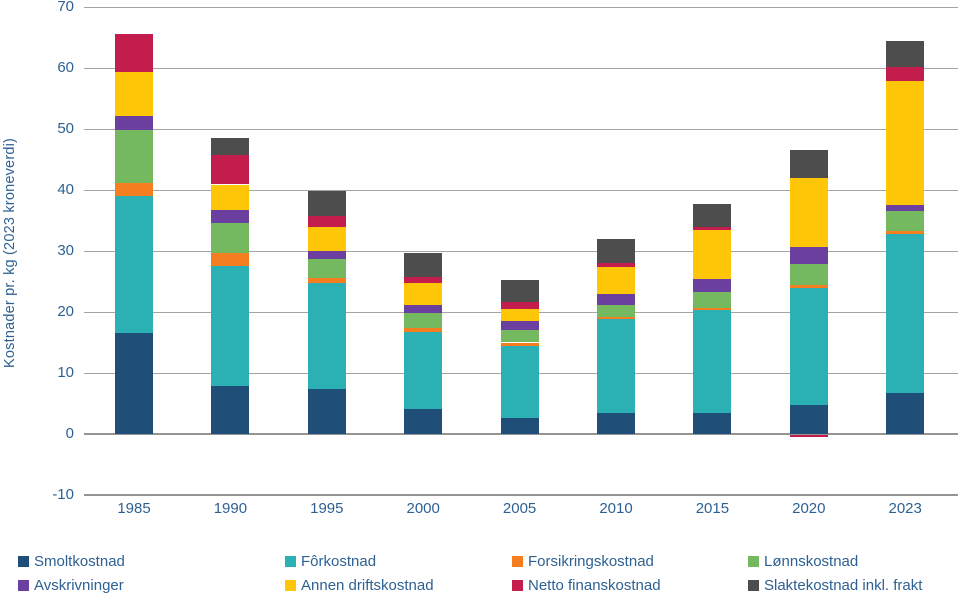 The image size is (960, 596). I want to click on x-label-1985: 1985, so click(134, 508).